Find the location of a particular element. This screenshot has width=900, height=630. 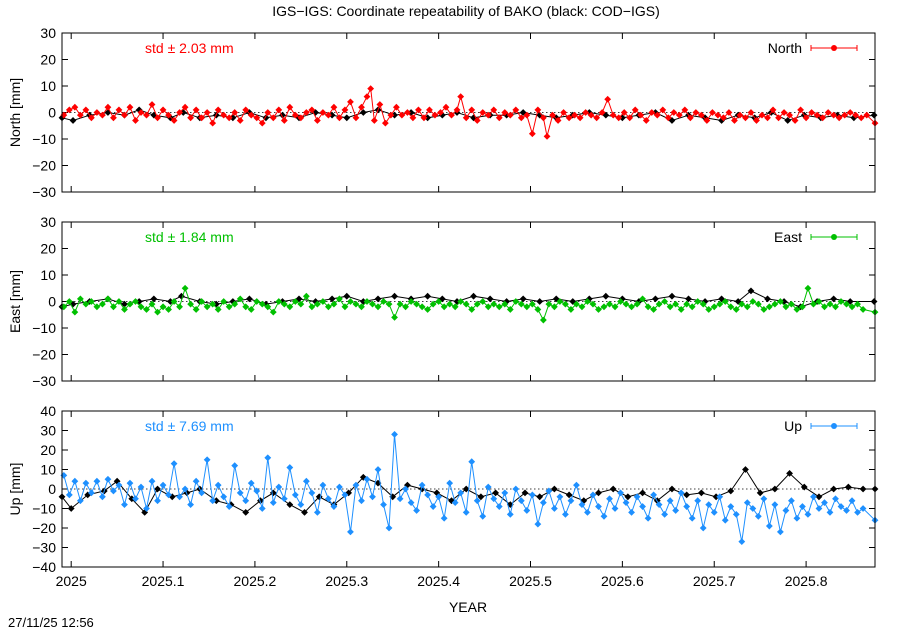

up-legend-label: Up is located at coordinates (793, 426).